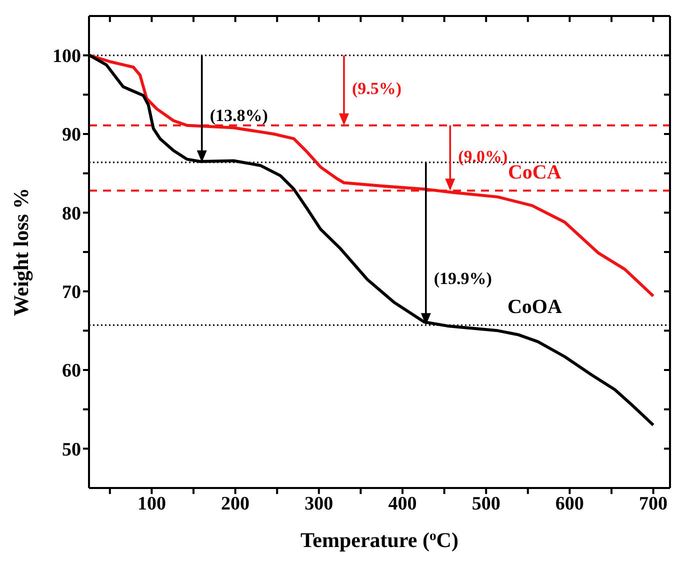  I want to click on annotation: (13.8%), so click(239, 116).